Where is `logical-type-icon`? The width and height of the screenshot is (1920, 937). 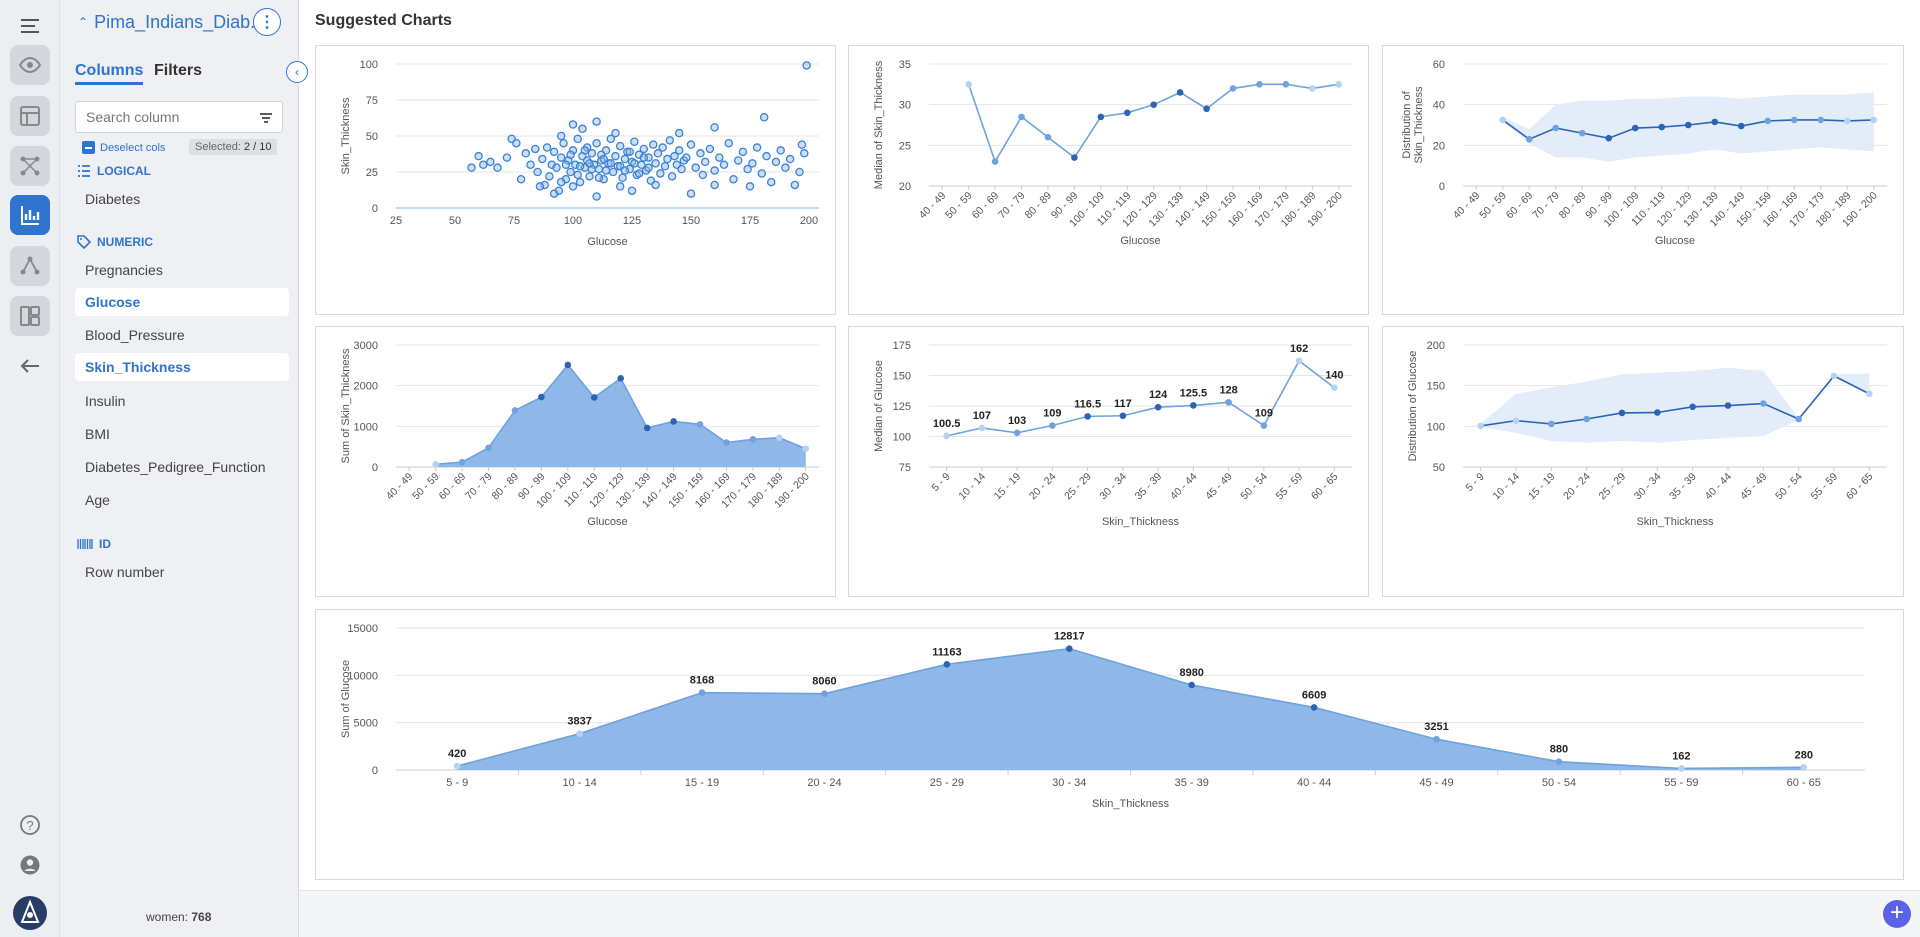
logical-type-icon is located at coordinates (84, 171).